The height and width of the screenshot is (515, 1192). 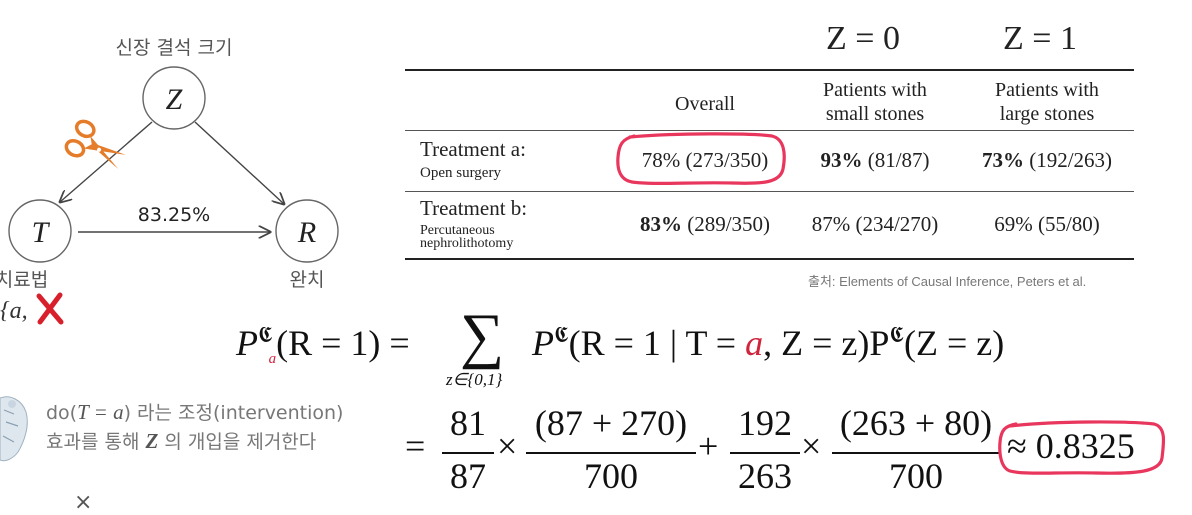 I want to click on result-highlight-loop, so click(x=1082, y=447).